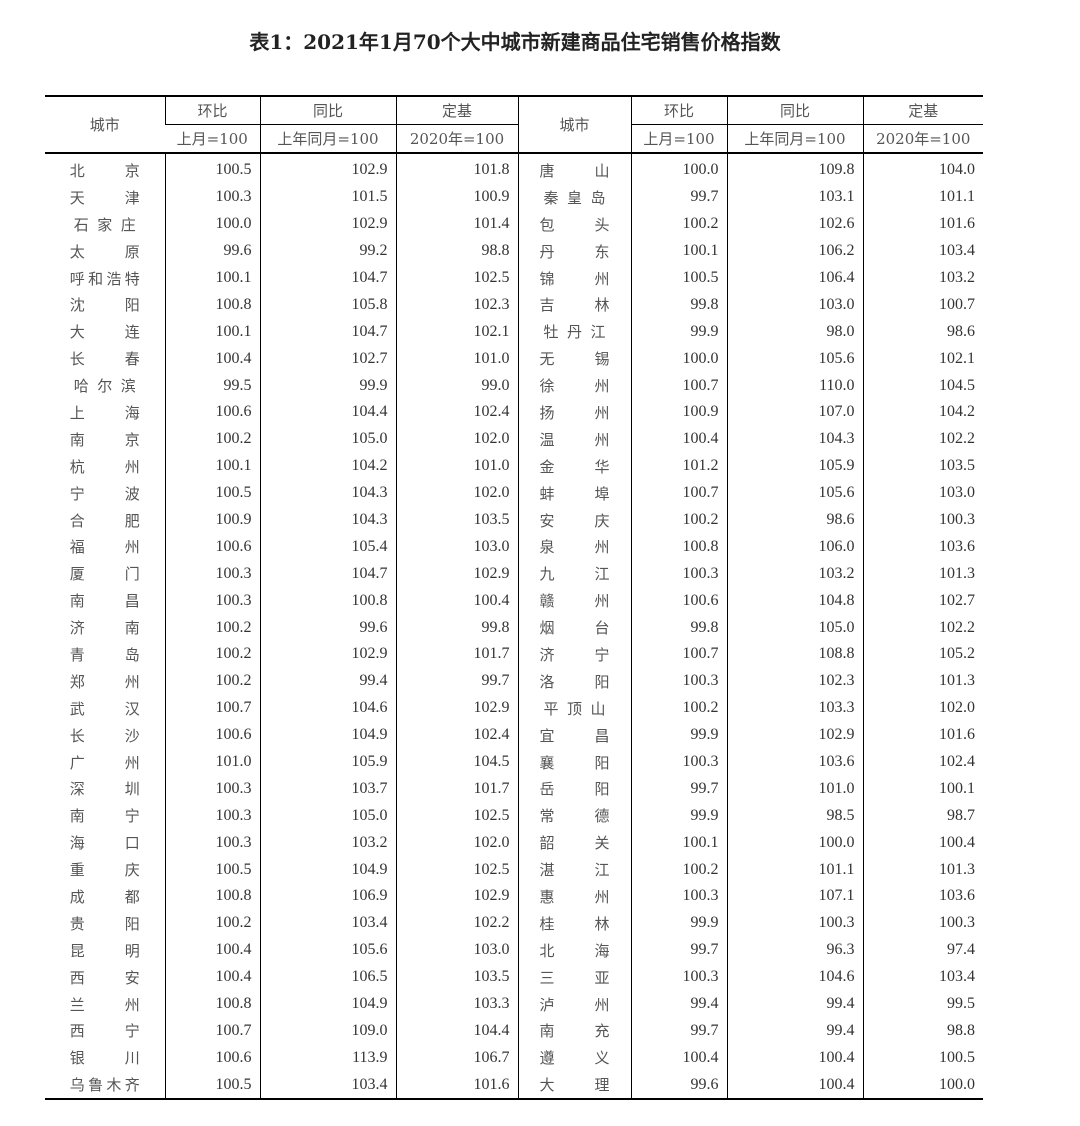  Describe the element at coordinates (794, 1085) in the screenshot. I see `yoy-value: 100.4` at that location.